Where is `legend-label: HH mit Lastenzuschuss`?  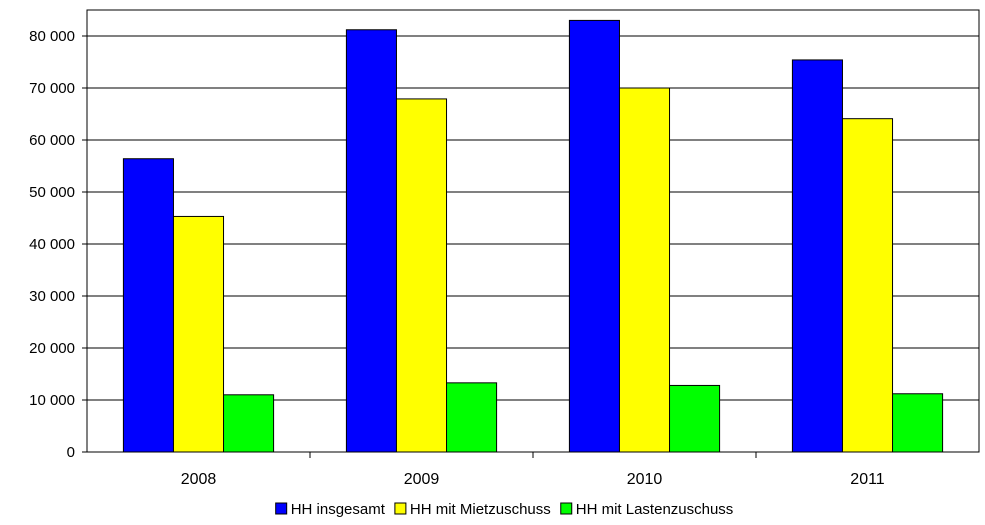
legend-label: HH mit Lastenzuschuss is located at coordinates (655, 509).